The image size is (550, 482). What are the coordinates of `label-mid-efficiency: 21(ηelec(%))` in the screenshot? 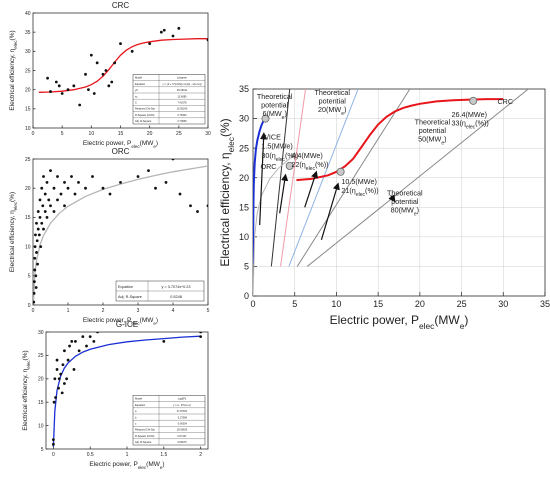 It's located at (359, 192).